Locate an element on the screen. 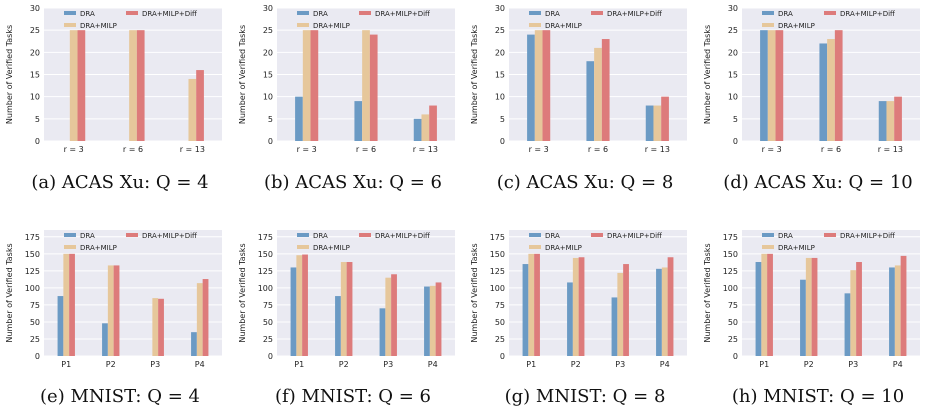  panel-caption: (a) ACAS Xu: Q = 4 is located at coordinates (119, 182).